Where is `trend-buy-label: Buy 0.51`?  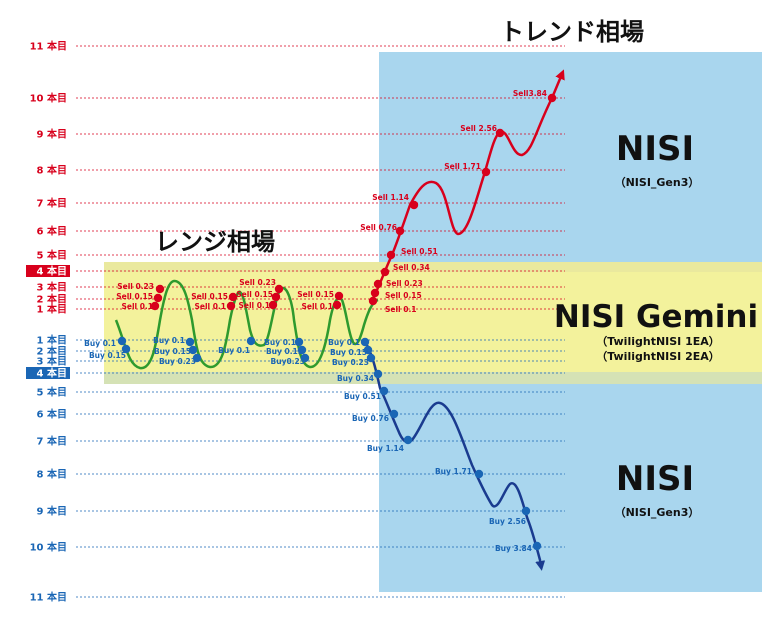
trend-buy-label: Buy 0.51 is located at coordinates (362, 396).